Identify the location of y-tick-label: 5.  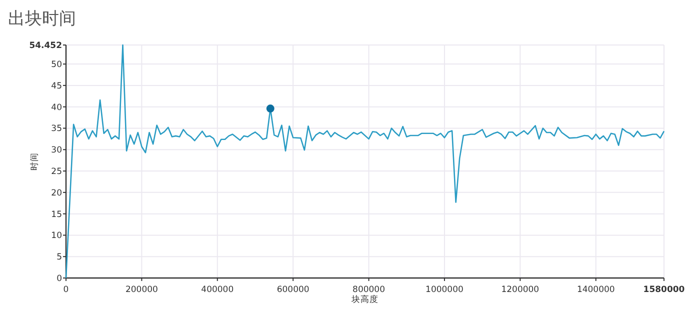
(59, 257).